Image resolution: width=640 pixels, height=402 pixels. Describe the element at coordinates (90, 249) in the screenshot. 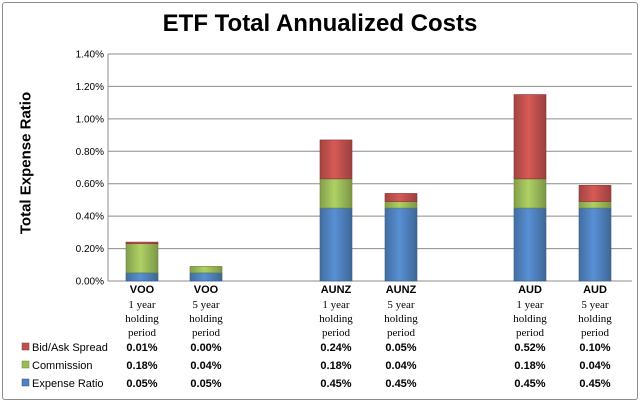

I see `y-tick-label: 0.20%` at that location.